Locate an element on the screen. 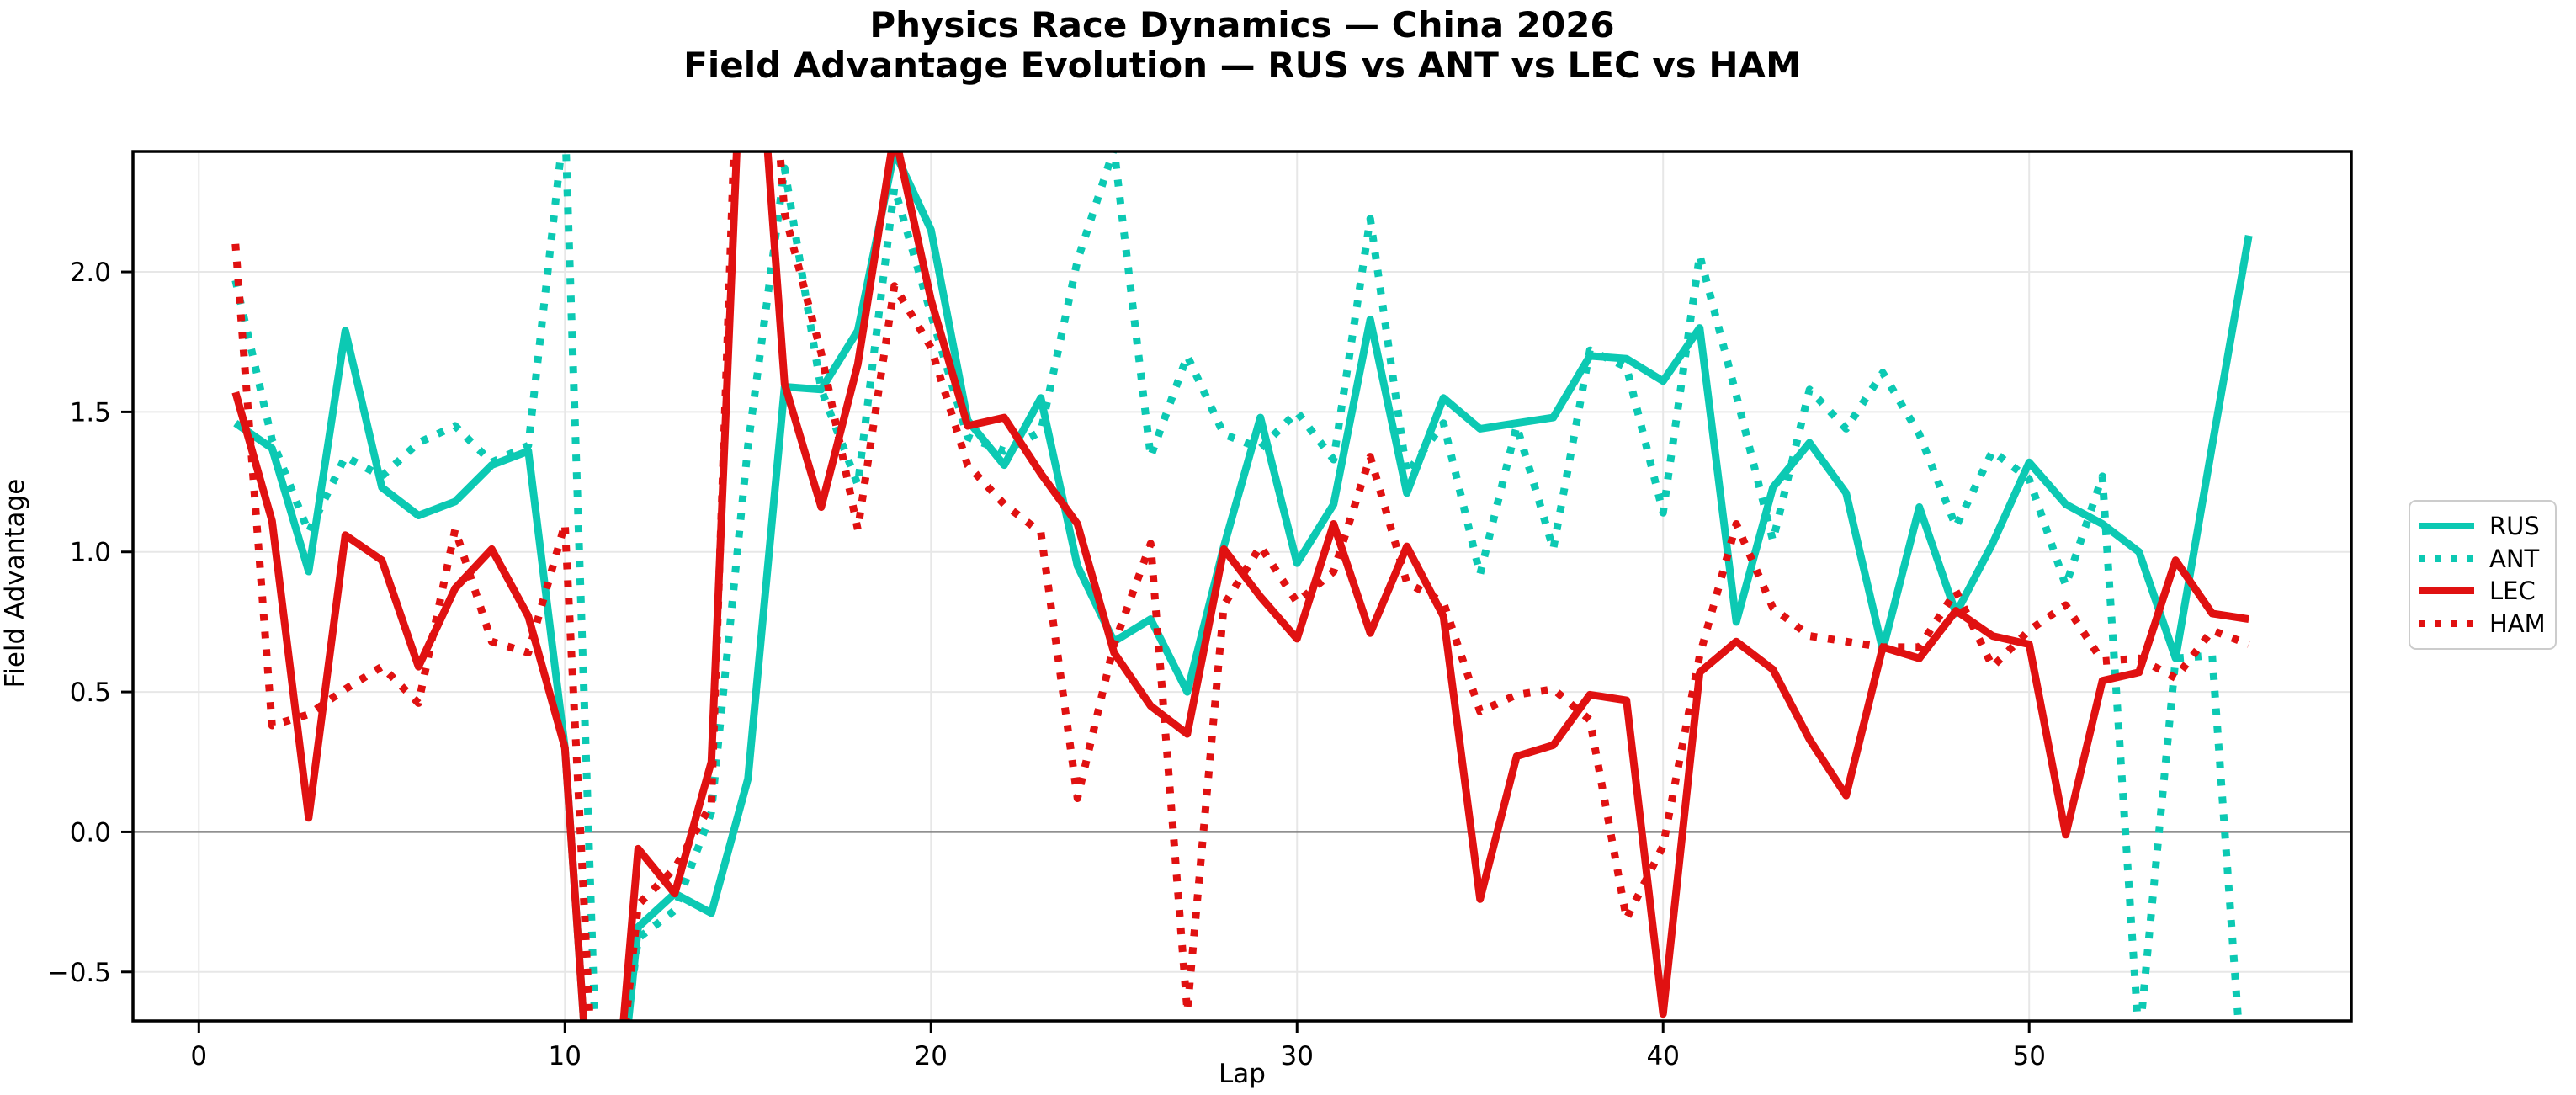  x-tick-label: 30 is located at coordinates (1298, 1056).